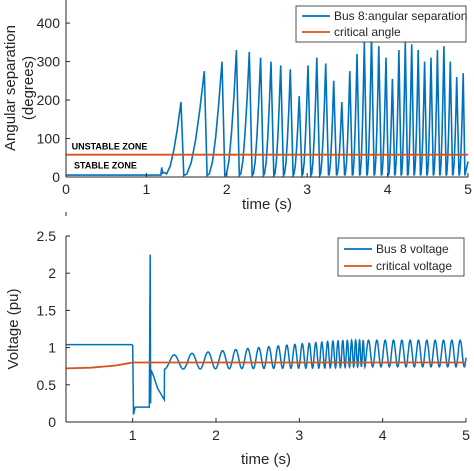 The width and height of the screenshot is (474, 471). I want to click on top-x-axis-label: time (s), so click(267, 204).